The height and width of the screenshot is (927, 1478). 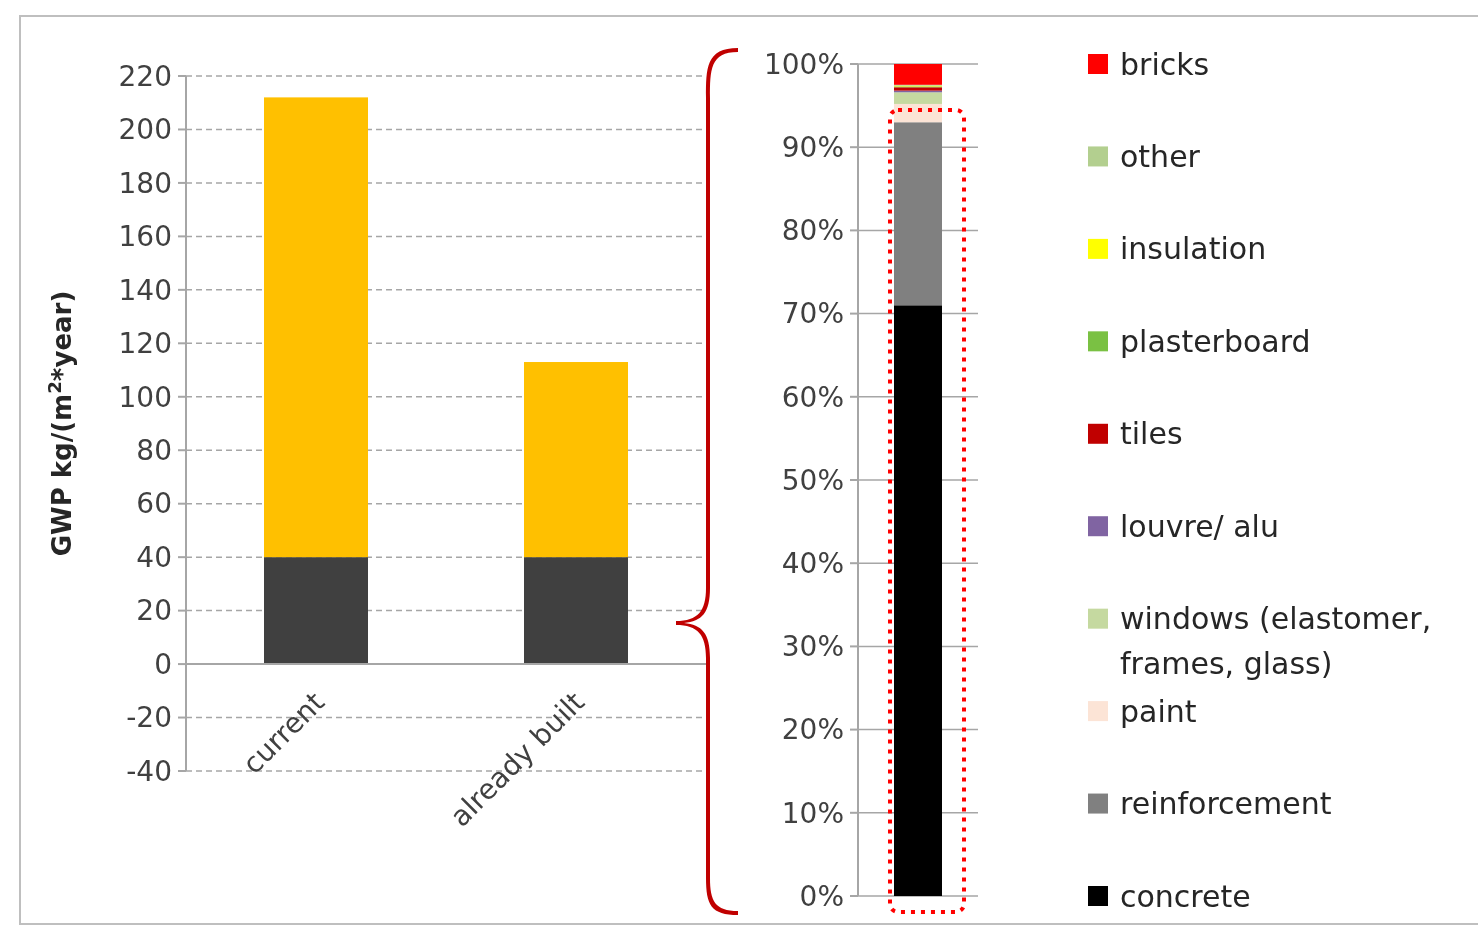 I want to click on legend-label: reinforcement, so click(x=1226, y=804).